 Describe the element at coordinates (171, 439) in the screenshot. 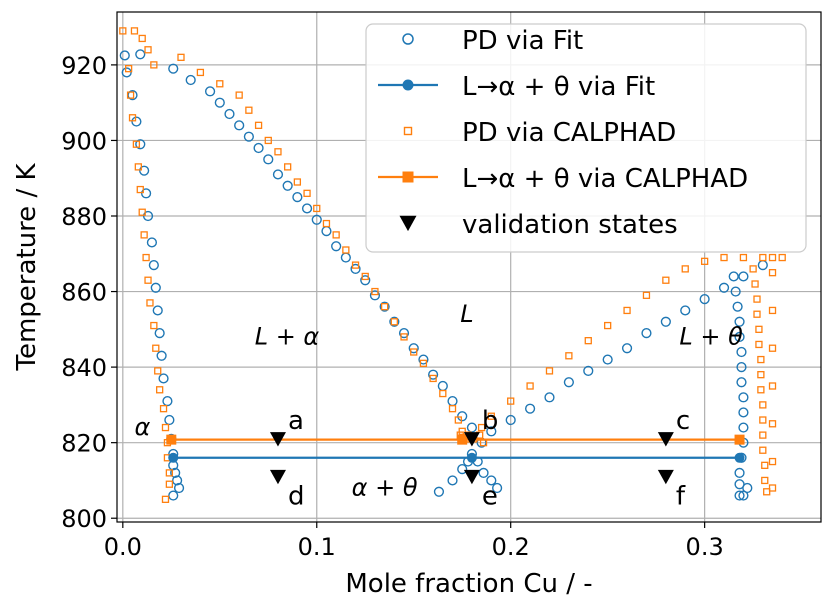

I see `calphad-eutectic-marker` at that location.